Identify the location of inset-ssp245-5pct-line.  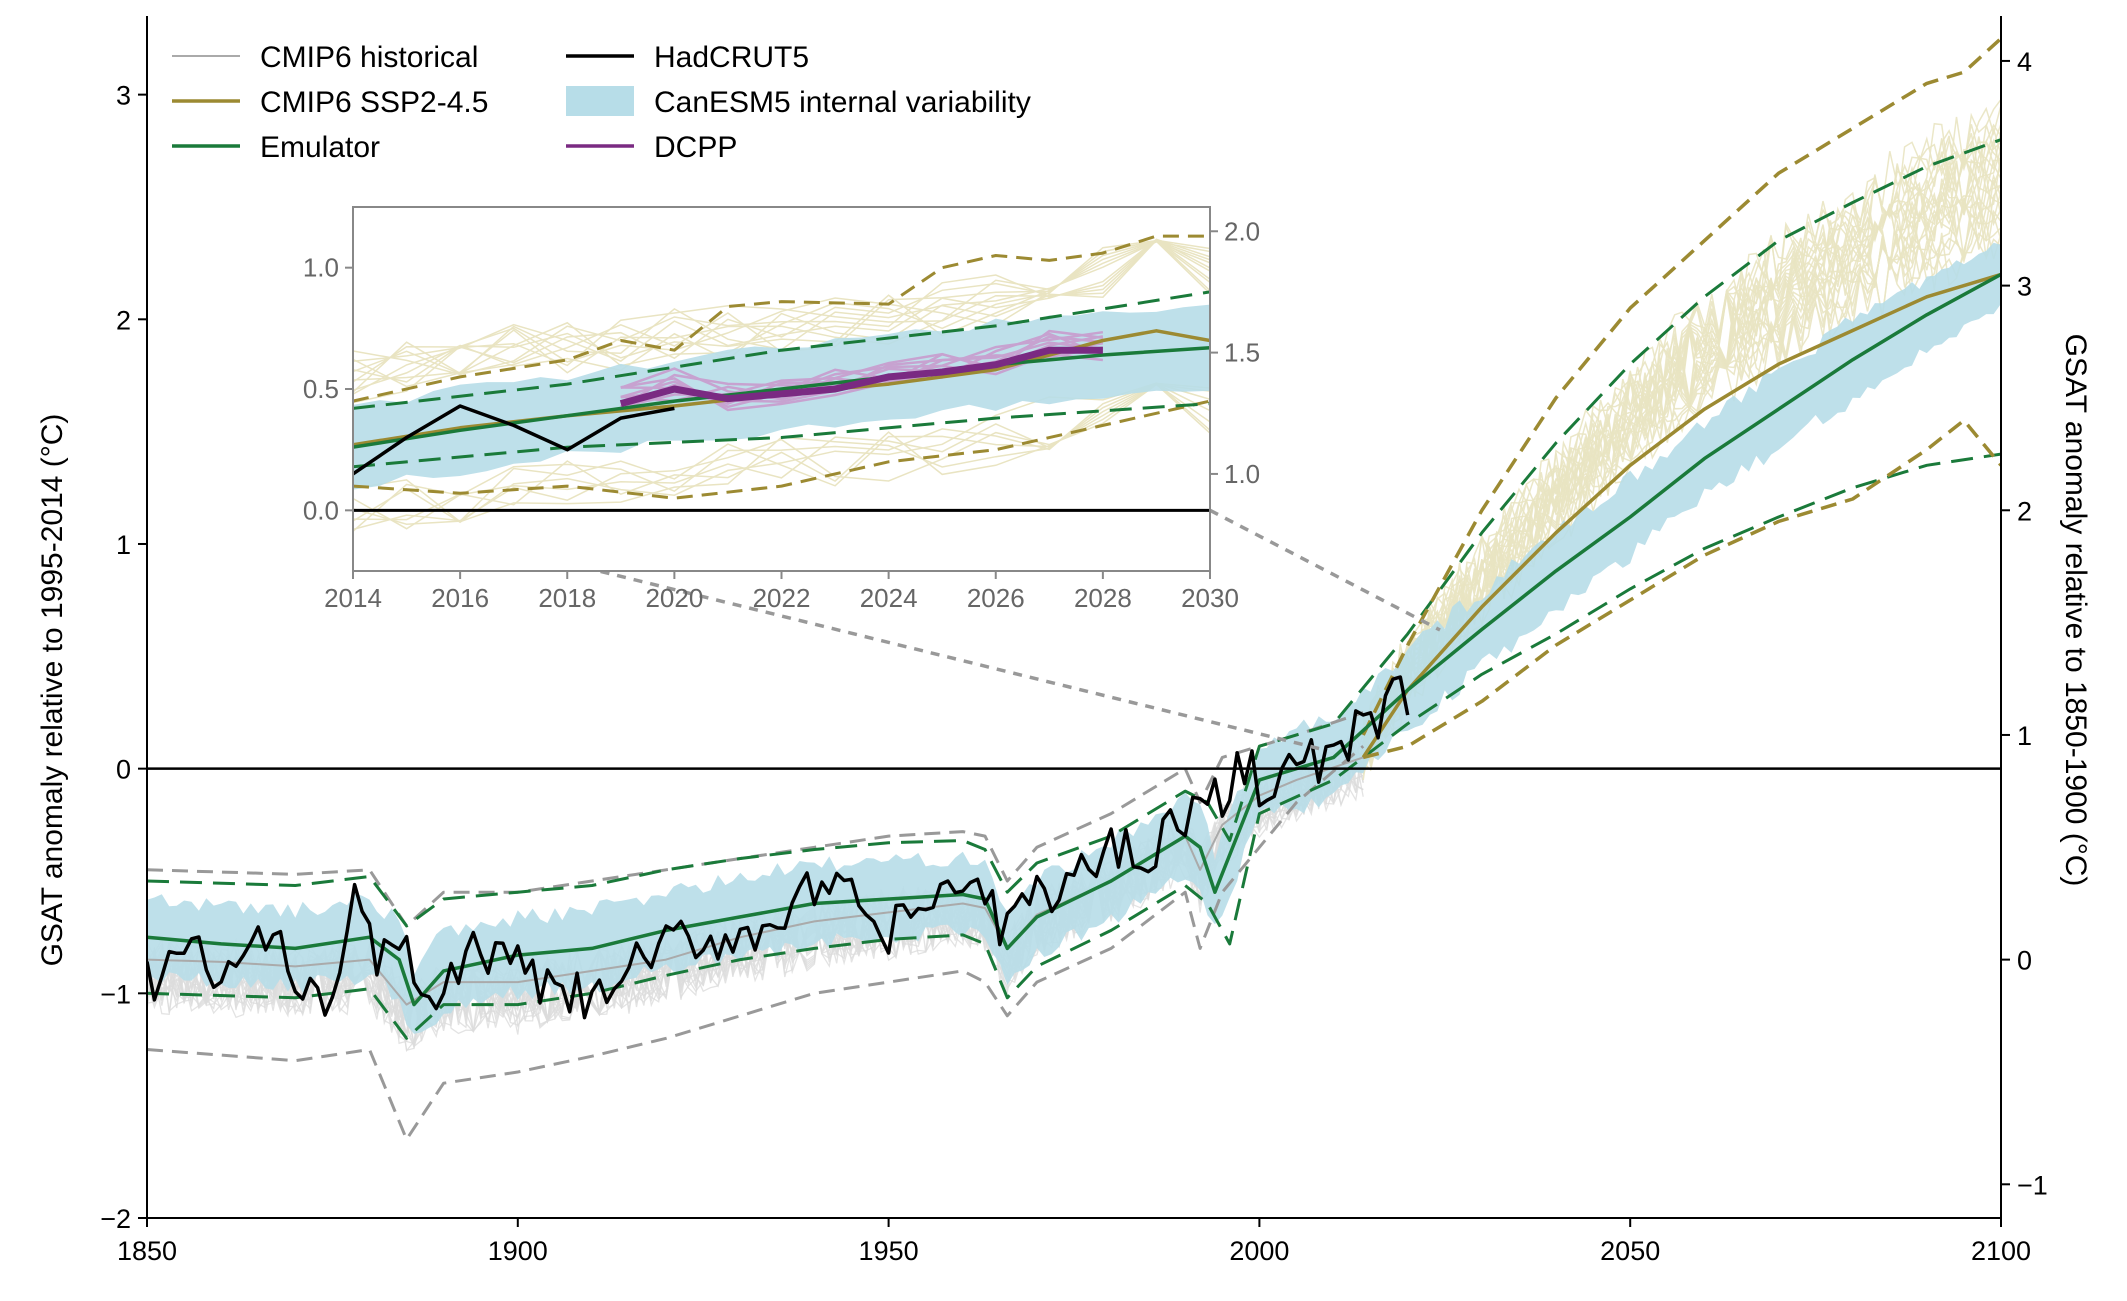
(781, 449).